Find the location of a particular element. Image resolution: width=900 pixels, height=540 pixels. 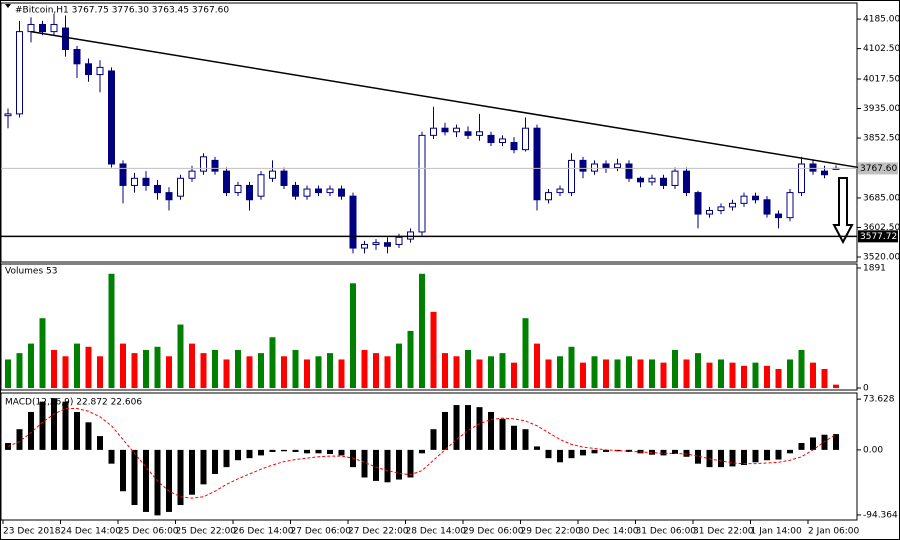

x-tick-label: 30 Dec 14:00 is located at coordinates (608, 532).